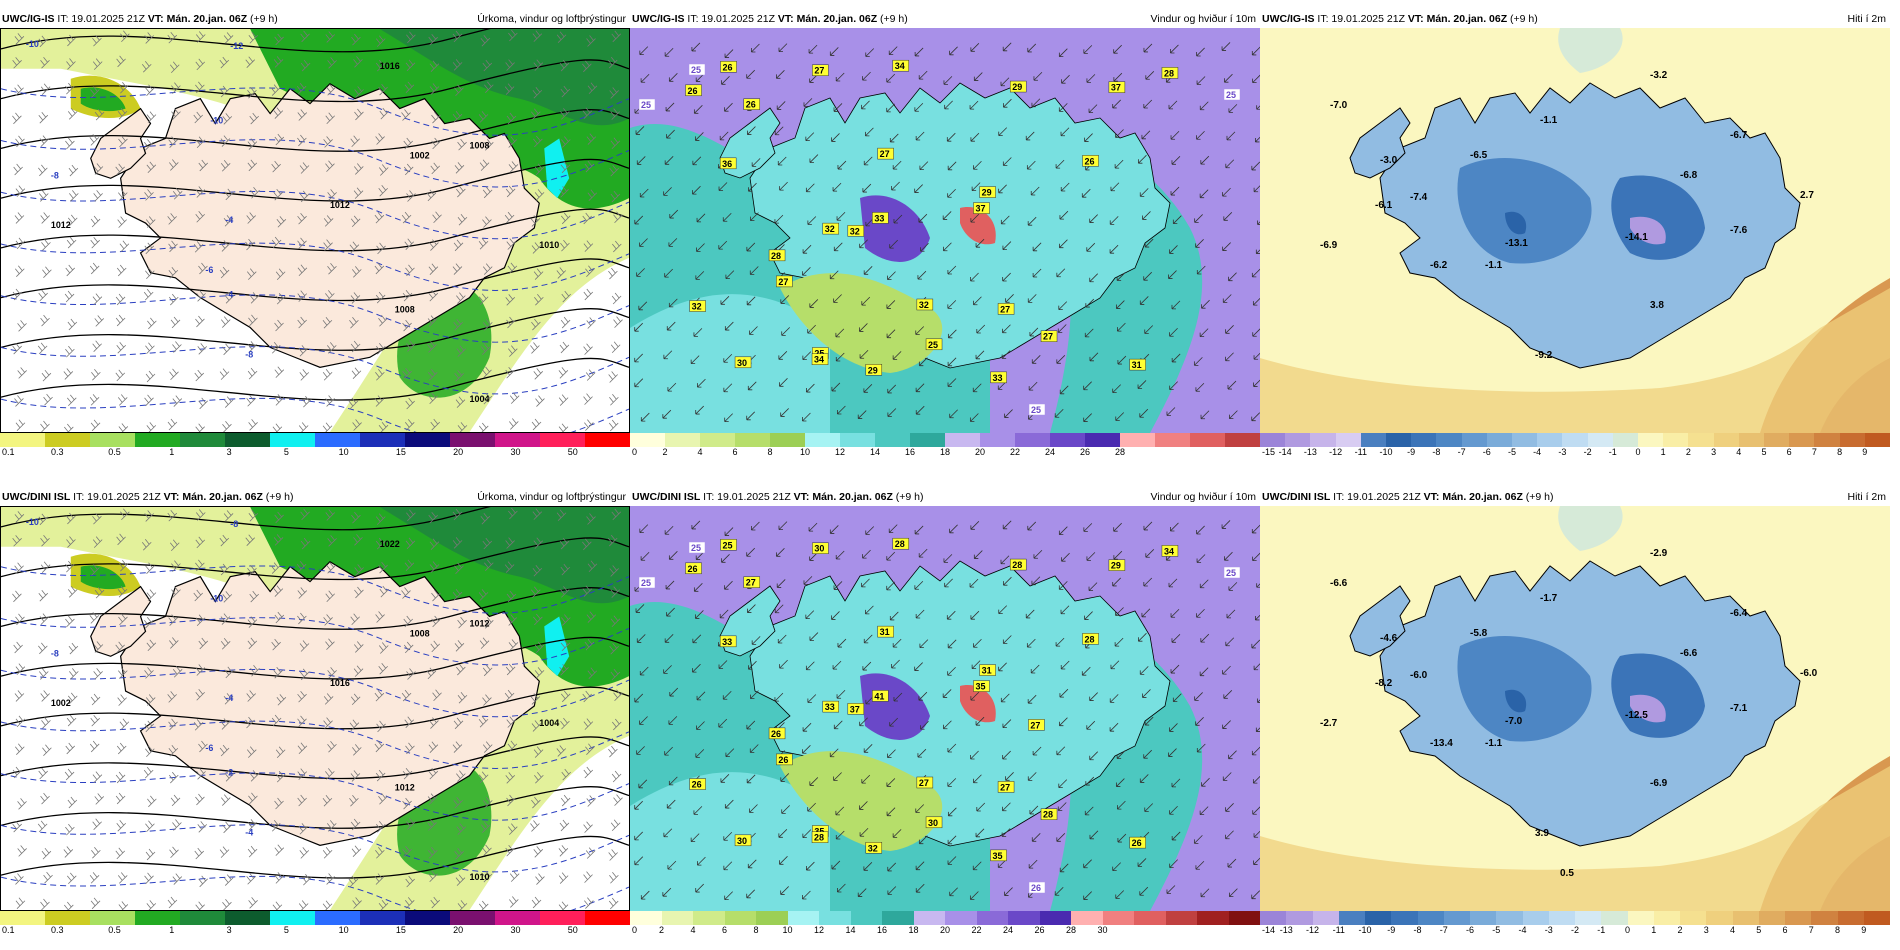  What do you see at coordinates (1864, 930) in the screenshot?
I see `color-scale-tick: 9` at bounding box center [1864, 930].